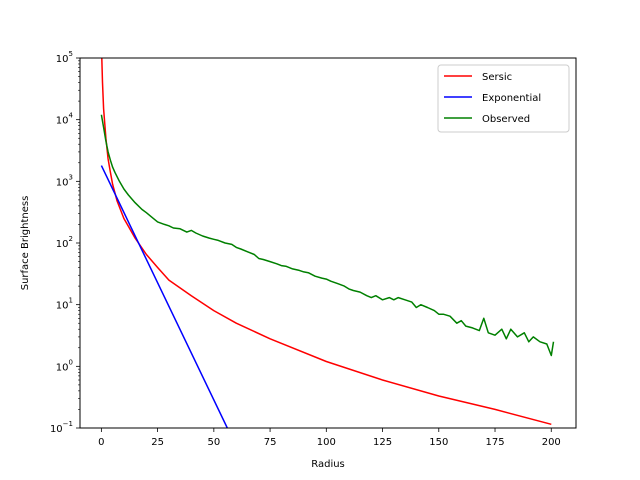 This screenshot has height=480, width=640. I want to click on x-axis-ticks: 0 25 50 75 100 125 150 175 200, so click(329, 438).